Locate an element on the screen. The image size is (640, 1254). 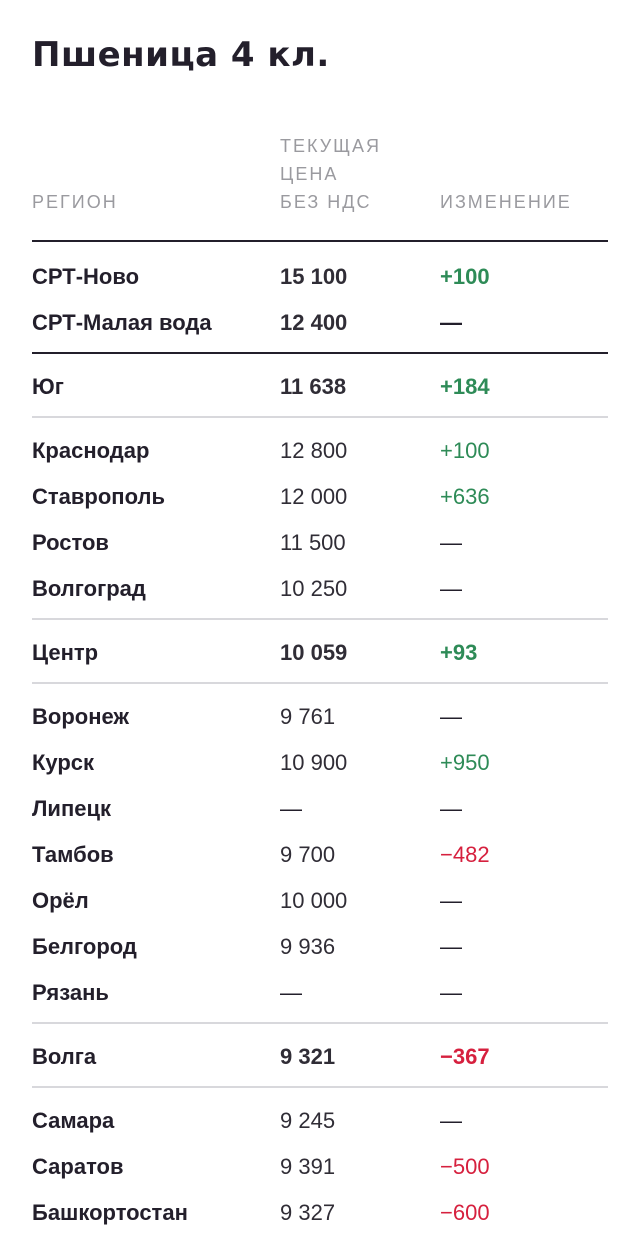
current-price: 9 391 is located at coordinates (308, 1166).